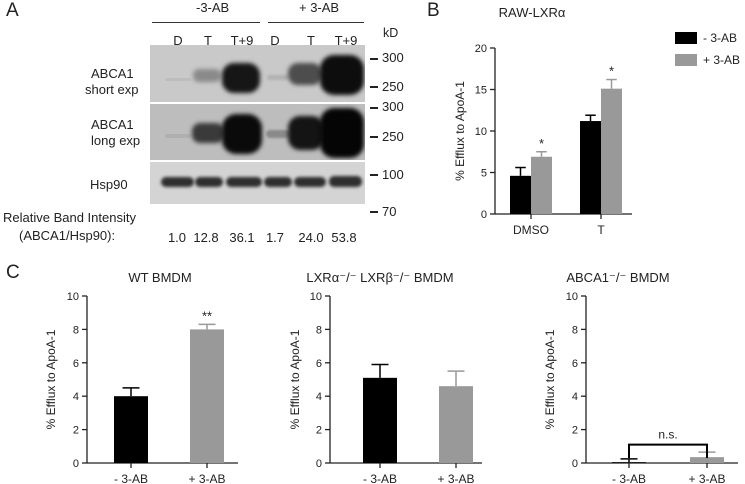 The height and width of the screenshot is (484, 745). I want to click on intensity-value: 1.0, so click(177, 237).